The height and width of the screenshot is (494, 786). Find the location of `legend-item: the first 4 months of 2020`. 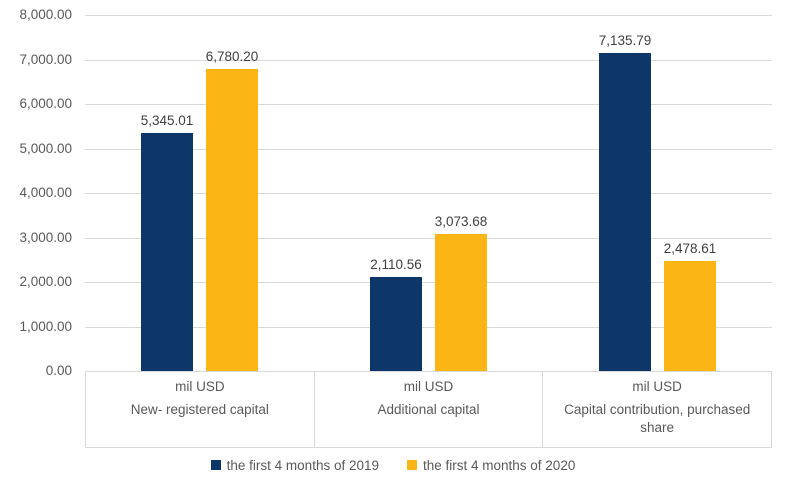

legend-item: the first 4 months of 2020 is located at coordinates (491, 465).